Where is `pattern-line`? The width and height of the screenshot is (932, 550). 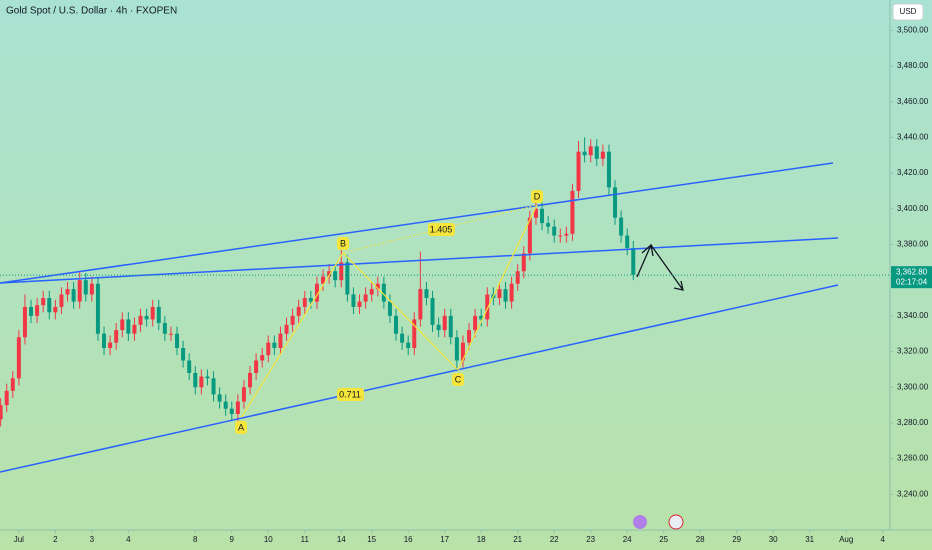
pattern-line is located at coordinates (389, 311).